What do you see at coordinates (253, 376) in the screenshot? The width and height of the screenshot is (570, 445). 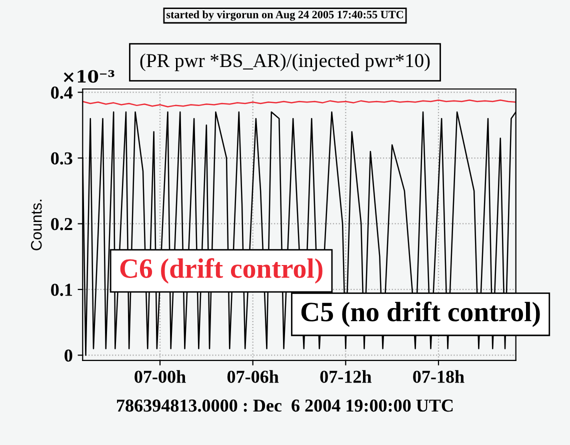 I see `x-tick-label: 07-06h` at bounding box center [253, 376].